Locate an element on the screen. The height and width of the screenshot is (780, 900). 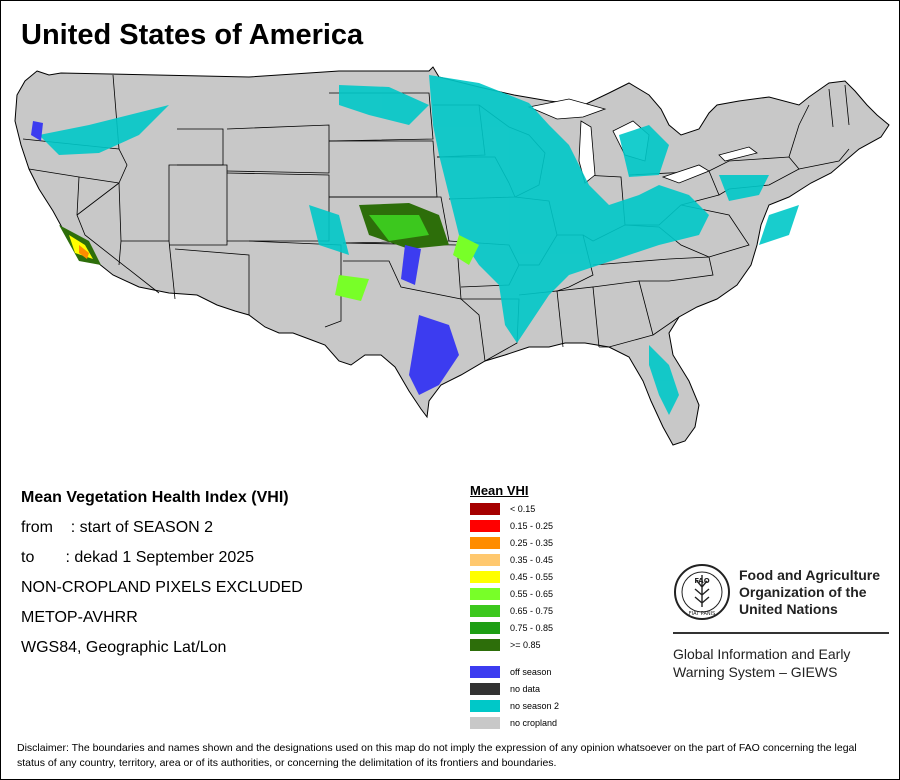
legend-class-row: 0.25 - 0.35 is located at coordinates (511, 544).